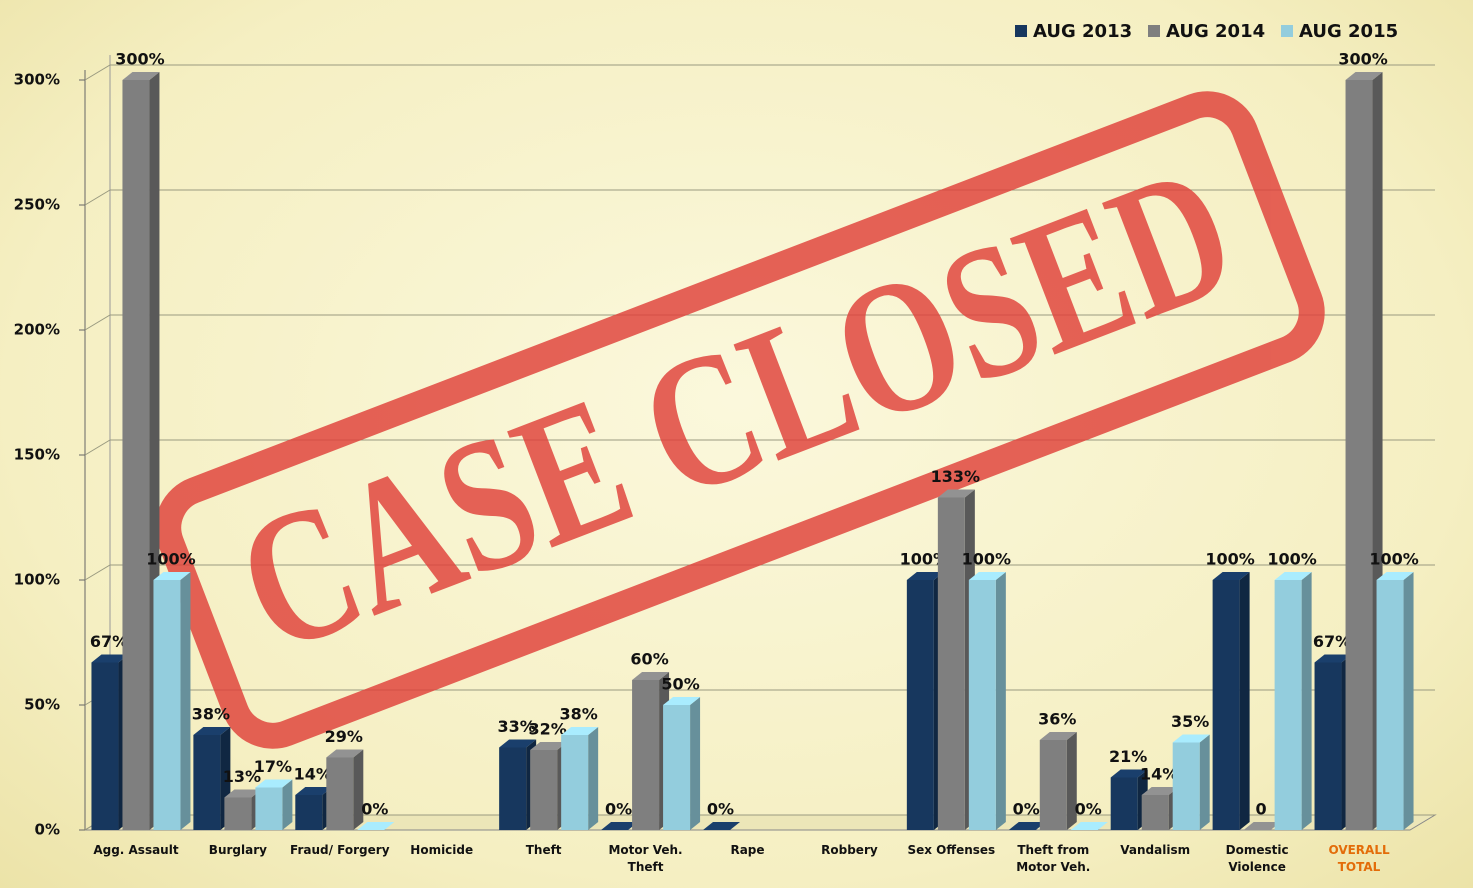 This screenshot has height=888, width=1473. What do you see at coordinates (37, 455) in the screenshot?
I see `y-tick-label: 150%` at bounding box center [37, 455].